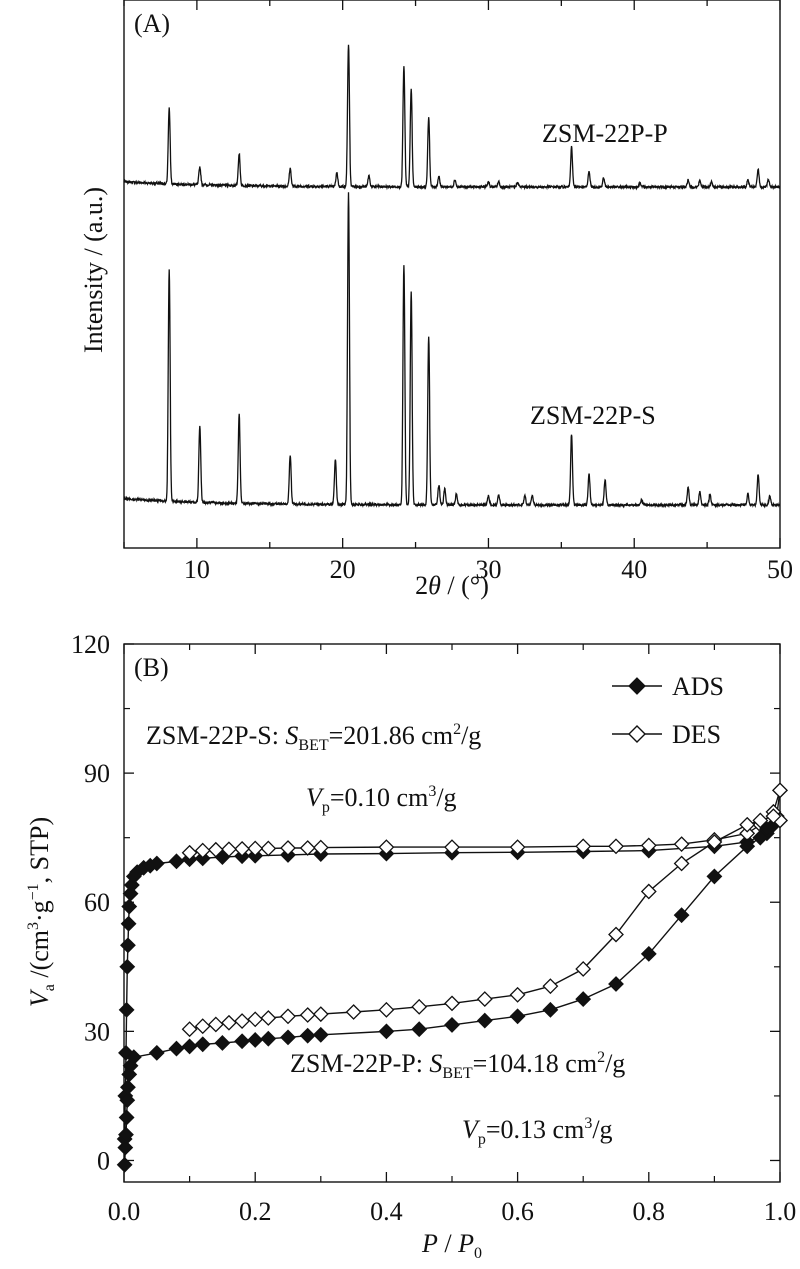 The height and width of the screenshot is (1269, 800). Describe the element at coordinates (696, 734) in the screenshot. I see `legend-label-des: DES` at that location.